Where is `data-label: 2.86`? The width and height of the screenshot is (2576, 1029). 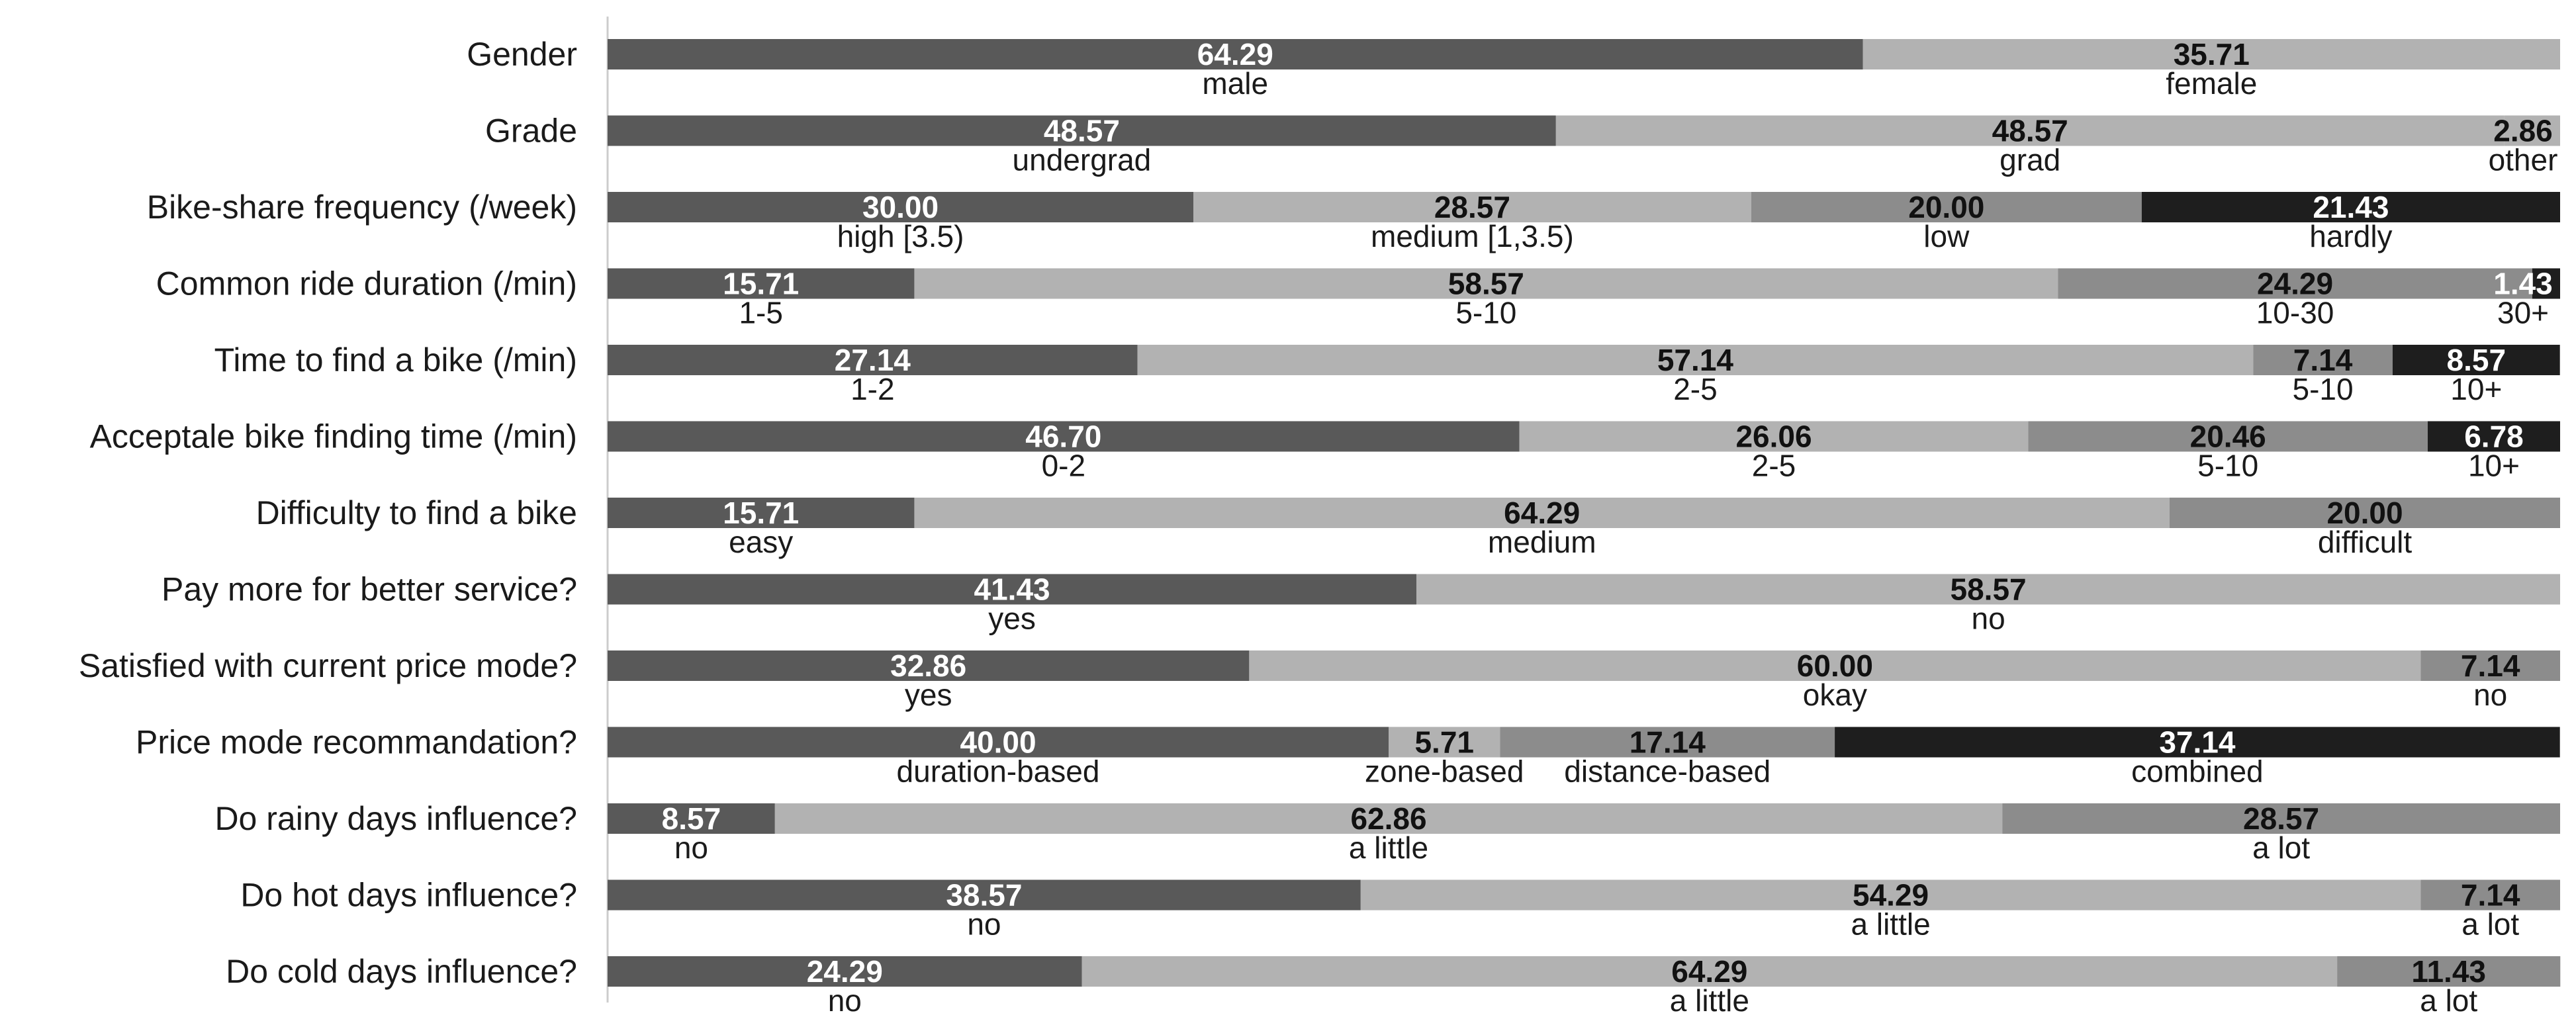
data-label: 2.86 is located at coordinates (2523, 131).